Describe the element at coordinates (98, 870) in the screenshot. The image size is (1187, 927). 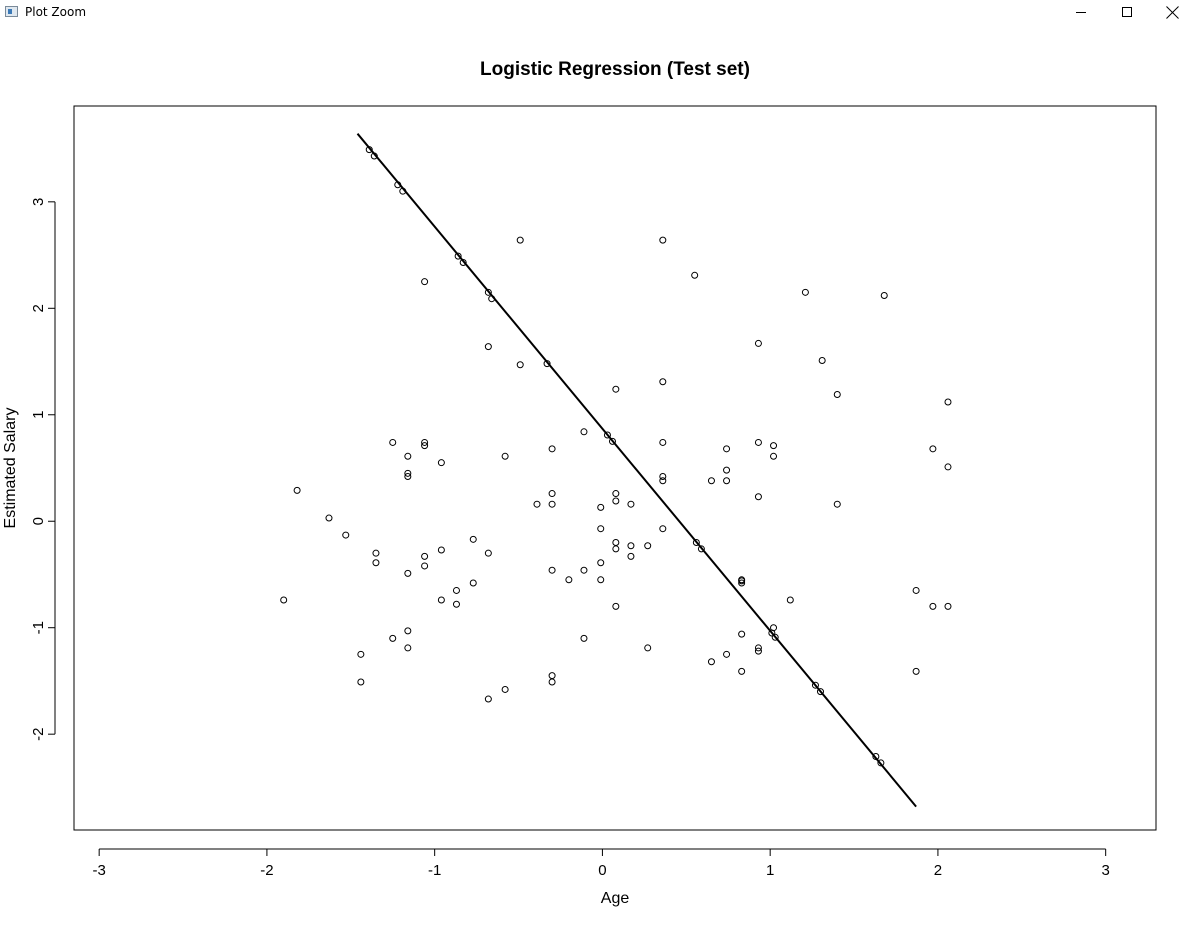
I see `x-tick-label: -3` at that location.